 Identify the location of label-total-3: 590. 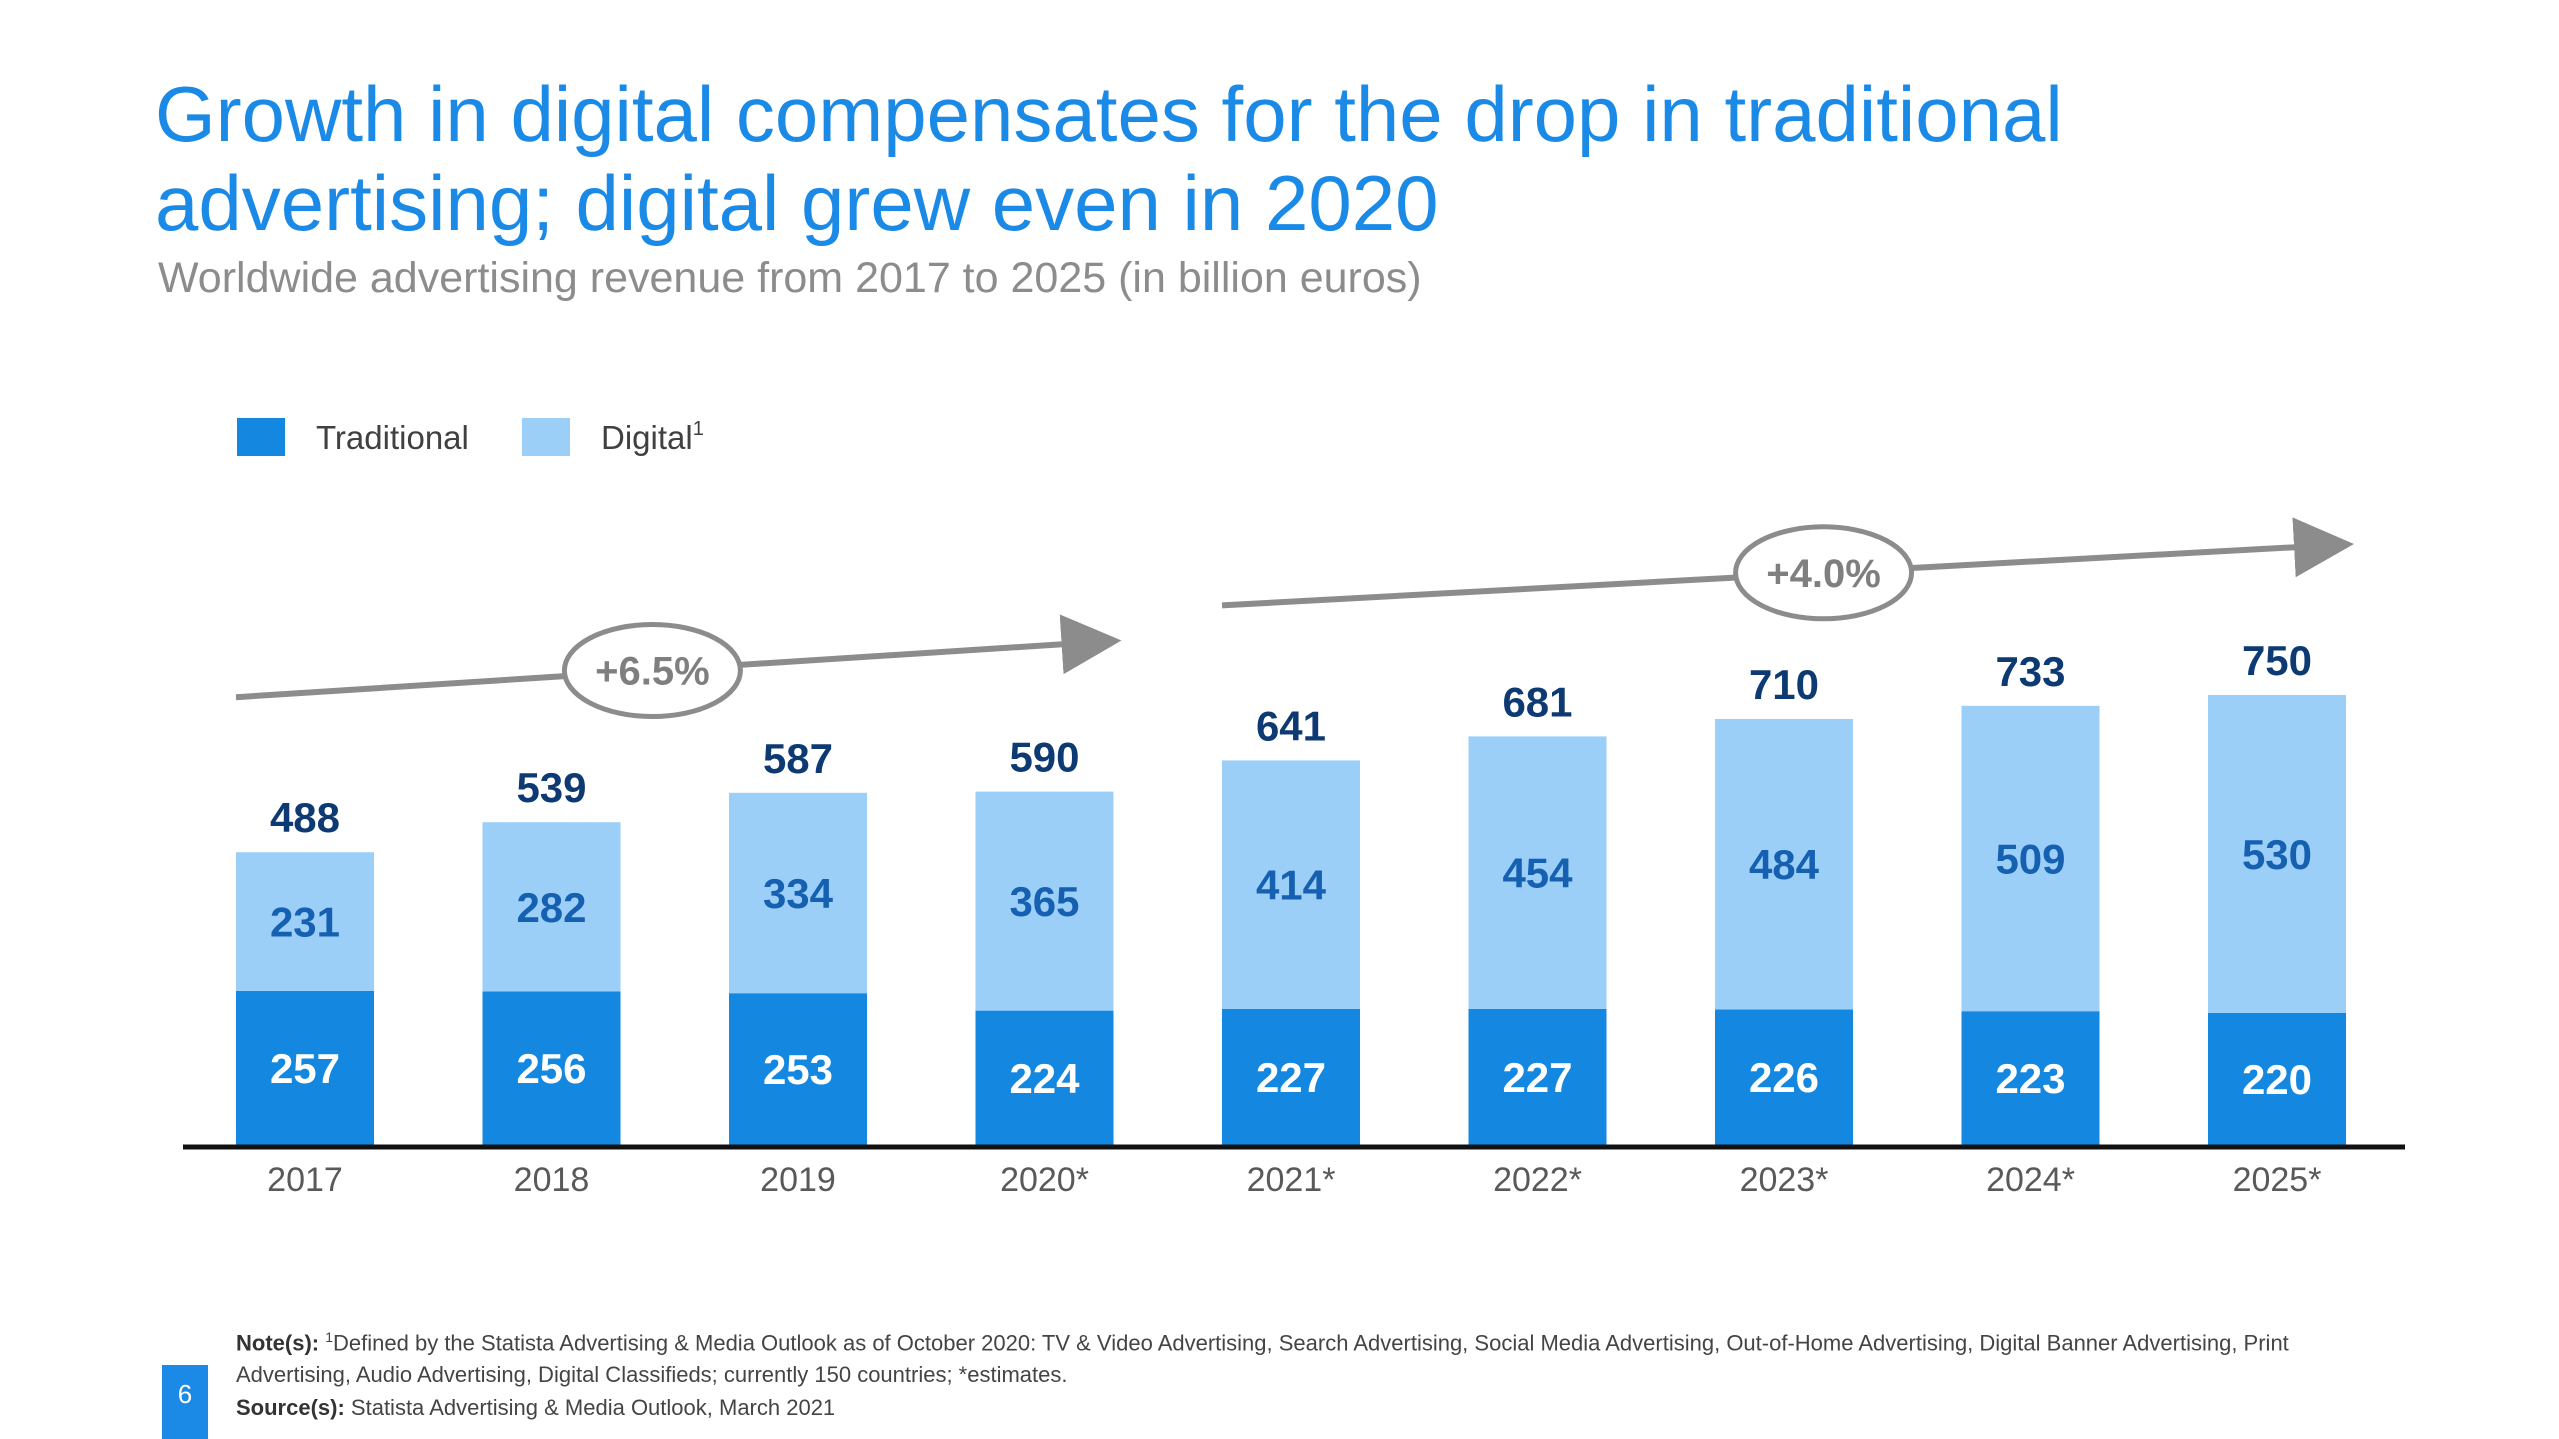
(1044, 757).